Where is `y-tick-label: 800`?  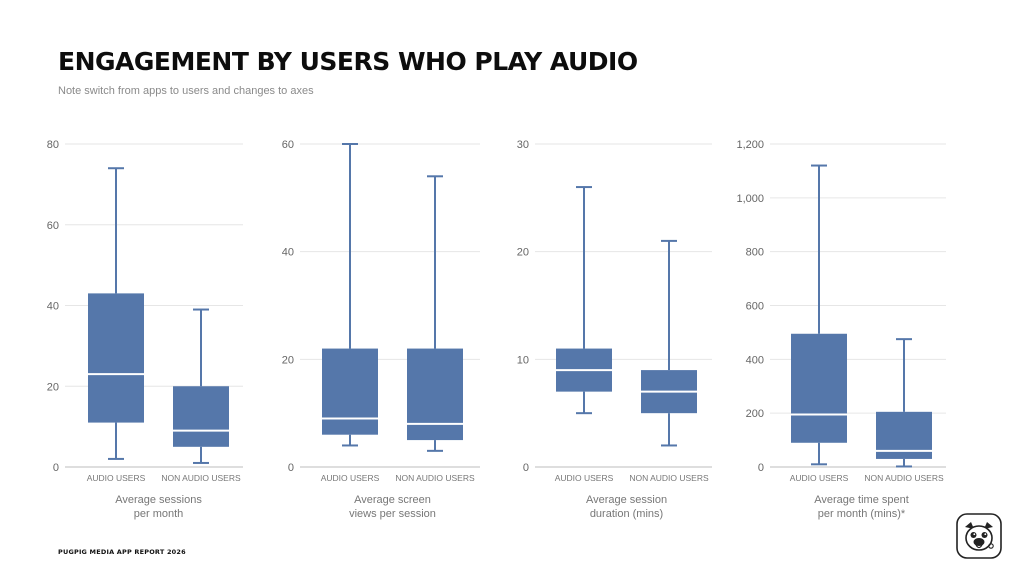 y-tick-label: 800 is located at coordinates (755, 253).